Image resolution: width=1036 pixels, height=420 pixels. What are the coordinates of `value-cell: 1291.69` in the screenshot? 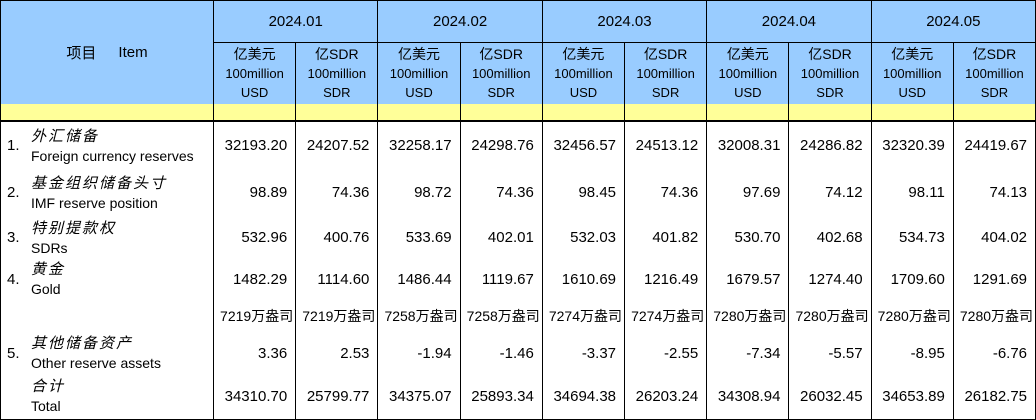 It's located at (993, 279).